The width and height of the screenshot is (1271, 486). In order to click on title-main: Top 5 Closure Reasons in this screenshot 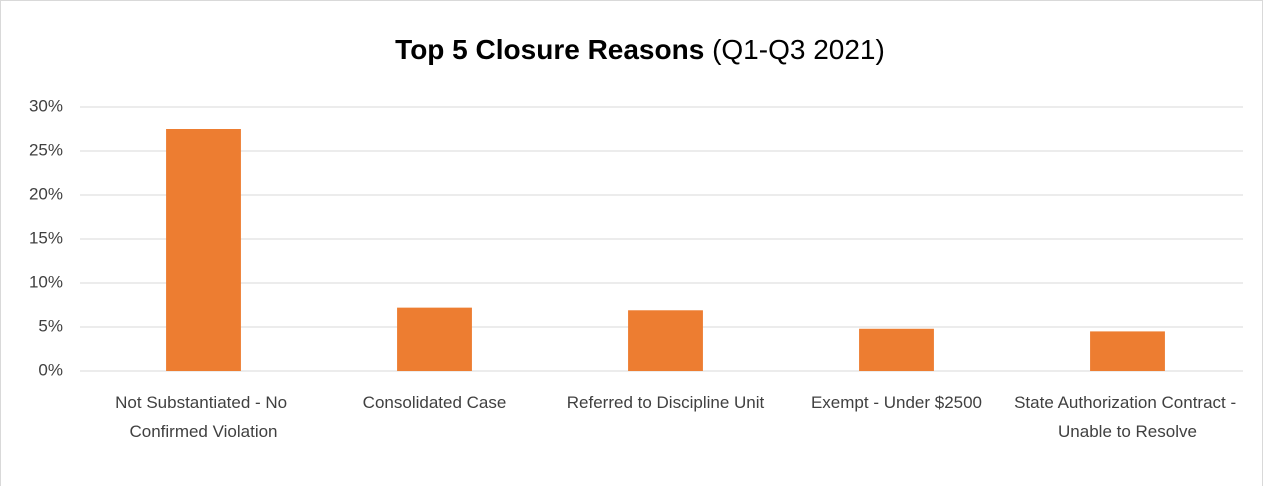, I will do `click(549, 49)`.